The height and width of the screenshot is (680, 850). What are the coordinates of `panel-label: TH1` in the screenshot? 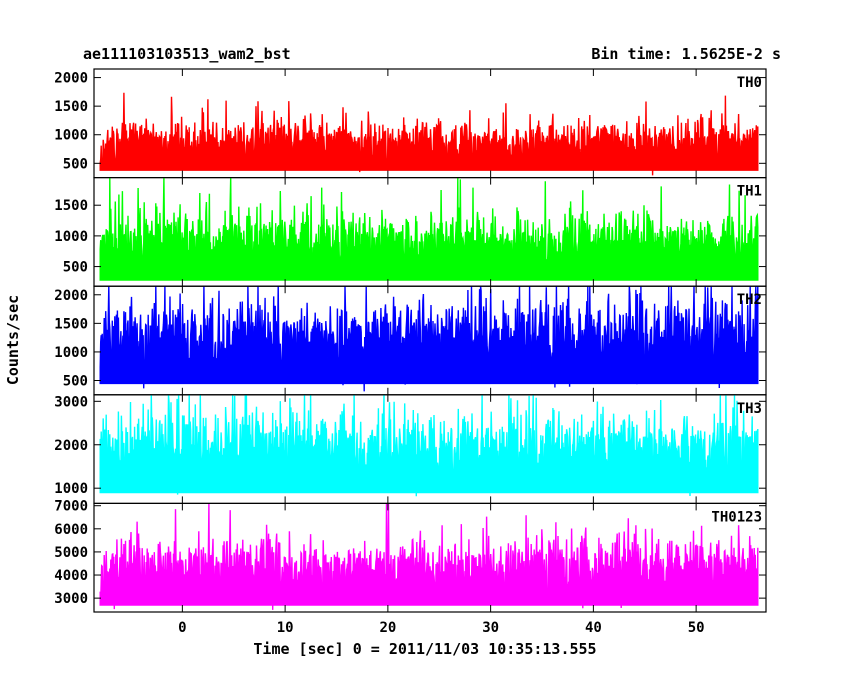 It's located at (749, 192).